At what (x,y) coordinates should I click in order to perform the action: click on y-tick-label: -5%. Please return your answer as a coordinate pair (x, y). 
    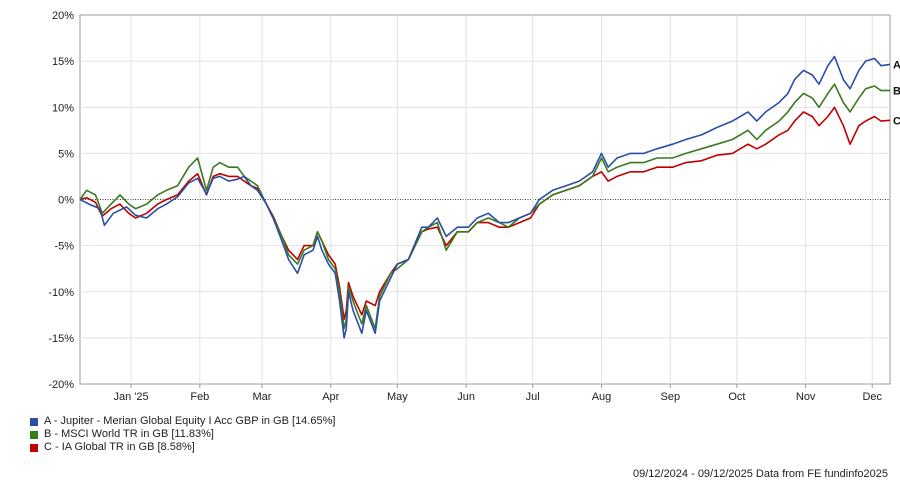
    Looking at the image, I should click on (64, 247).